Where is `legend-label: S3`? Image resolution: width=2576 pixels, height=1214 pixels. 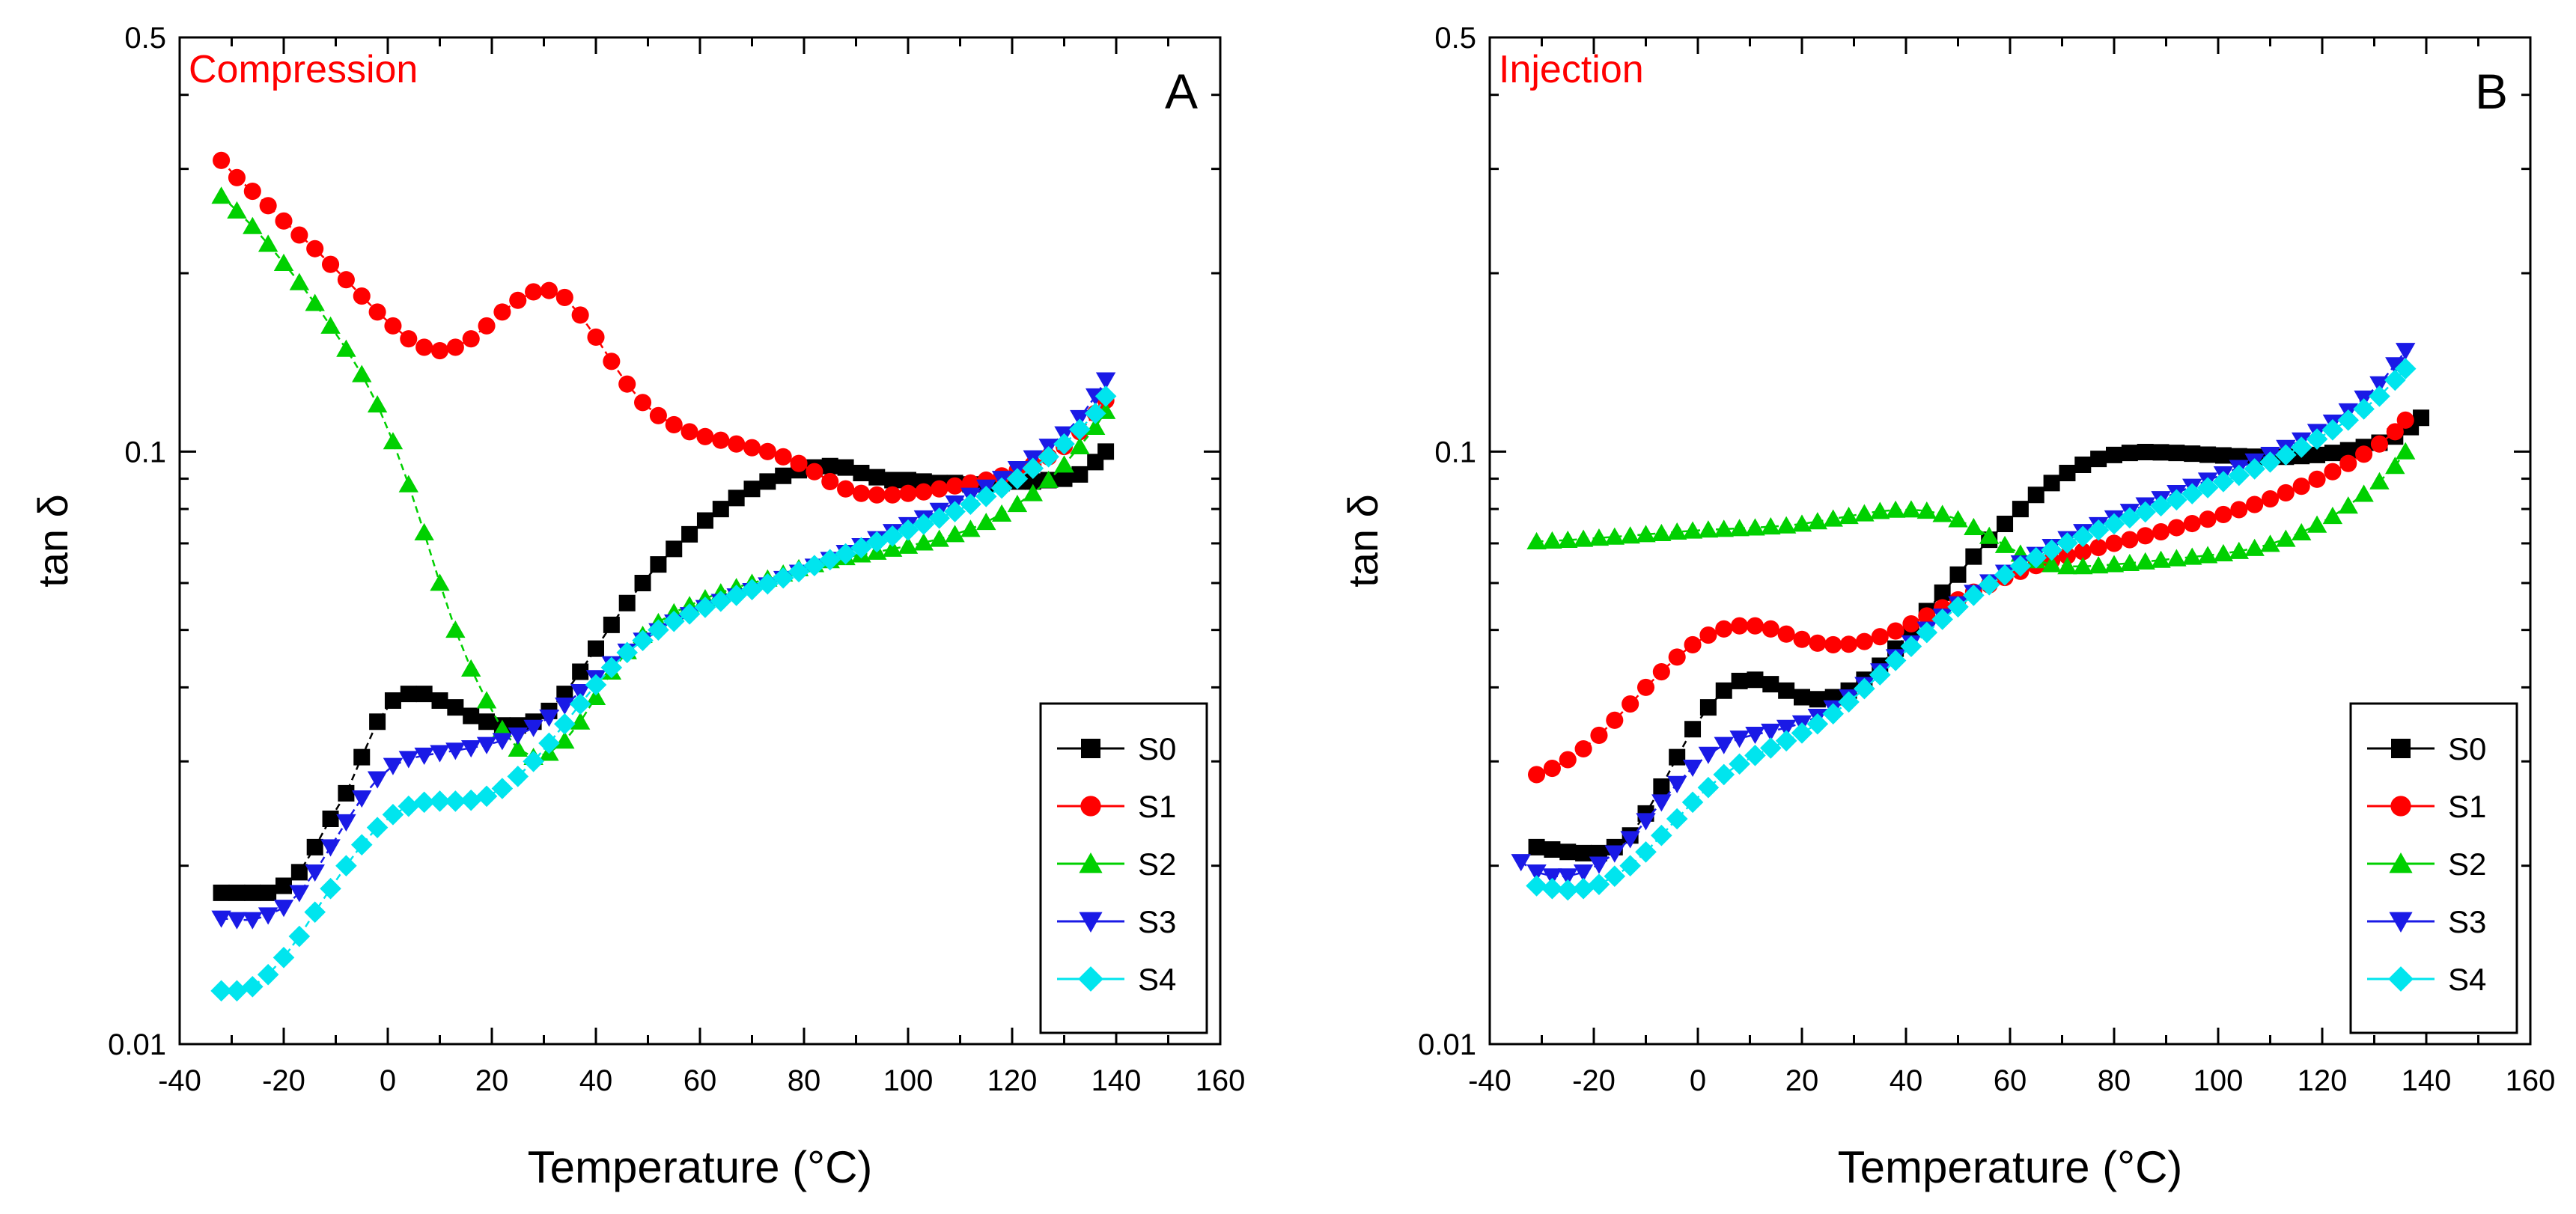
legend-label: S3 is located at coordinates (2467, 921).